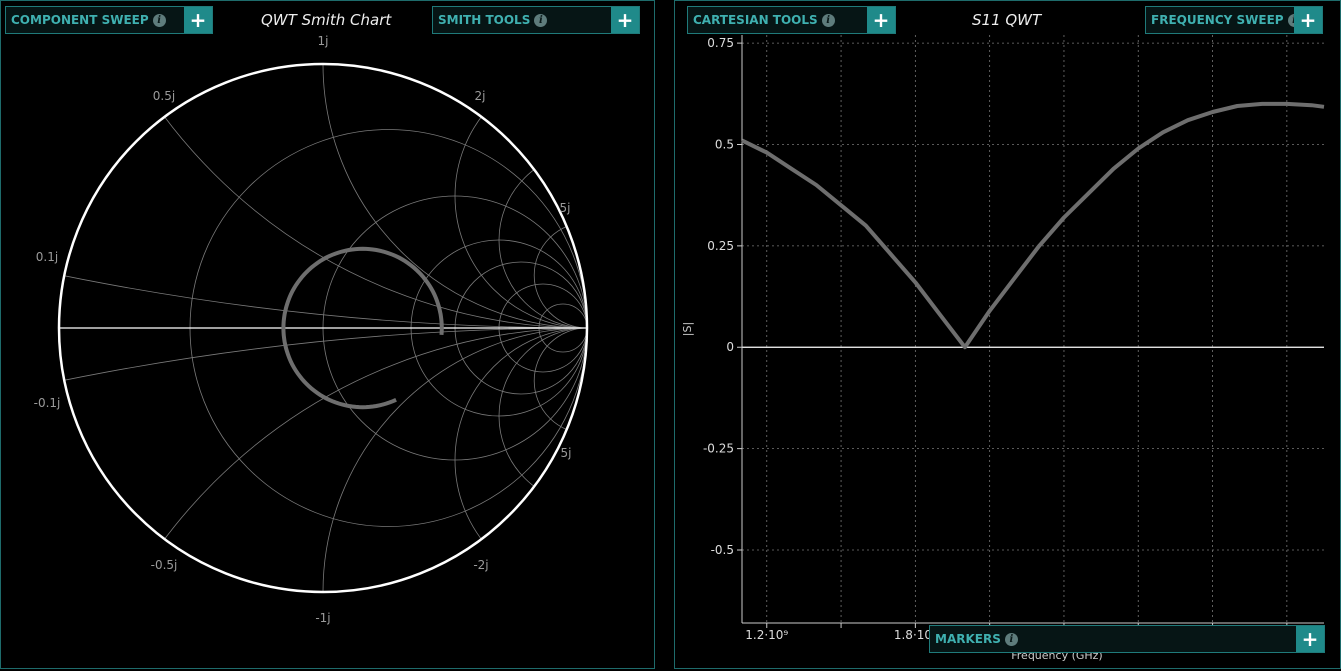 Image resolution: width=1341 pixels, height=671 pixels. I want to click on cartesian-chart-title: S11 QWT, so click(1007, 20).